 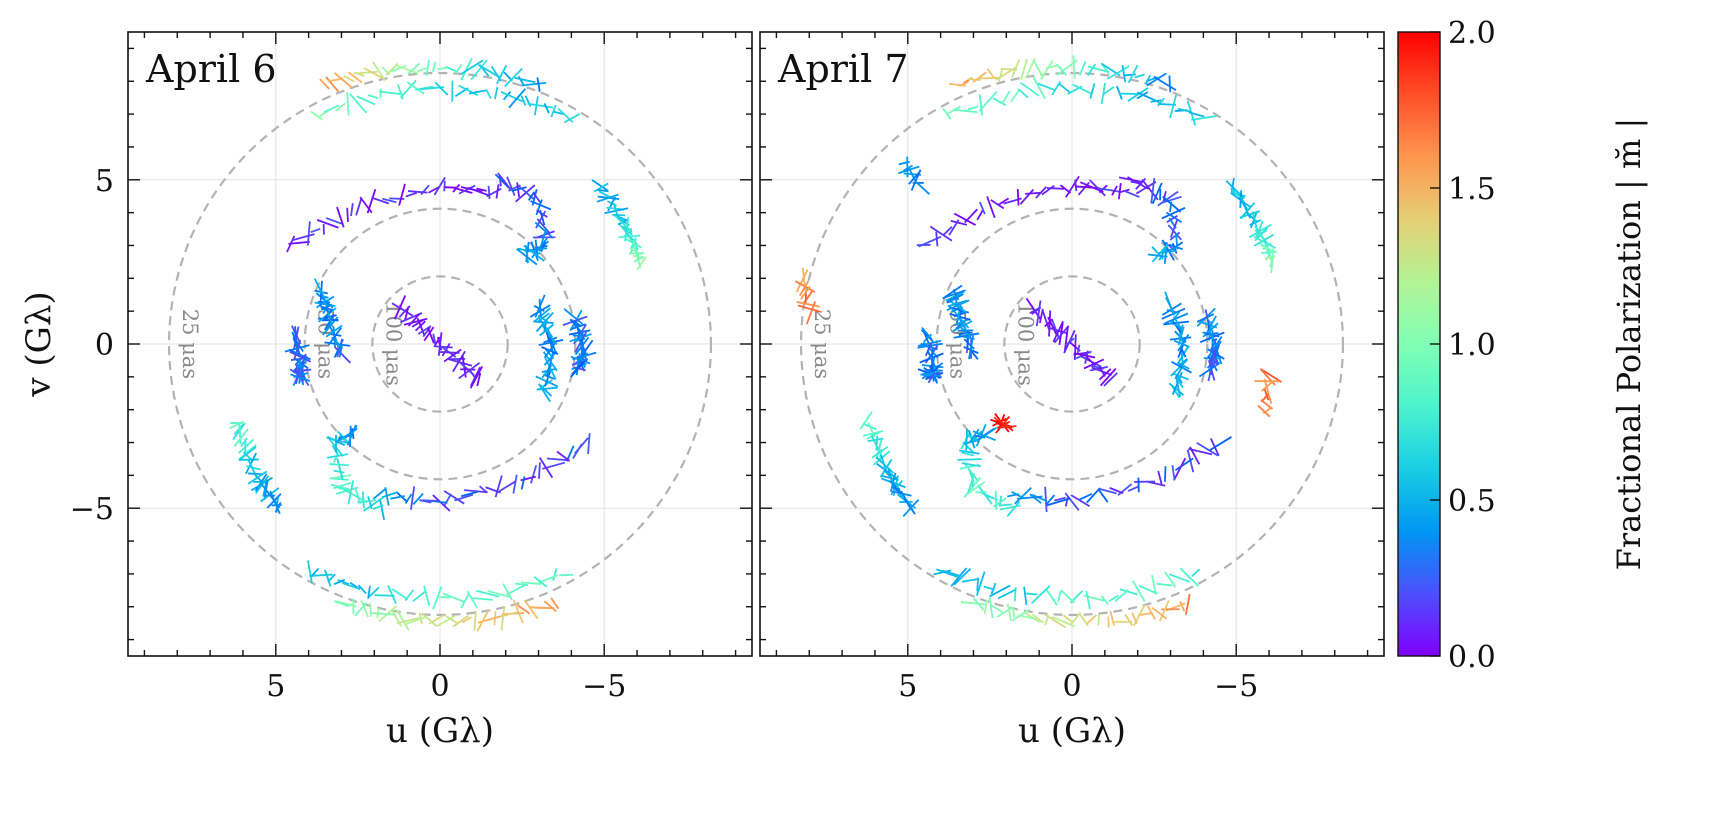 What do you see at coordinates (433, 75) in the screenshot?
I see `uv-track-top-outer` at bounding box center [433, 75].